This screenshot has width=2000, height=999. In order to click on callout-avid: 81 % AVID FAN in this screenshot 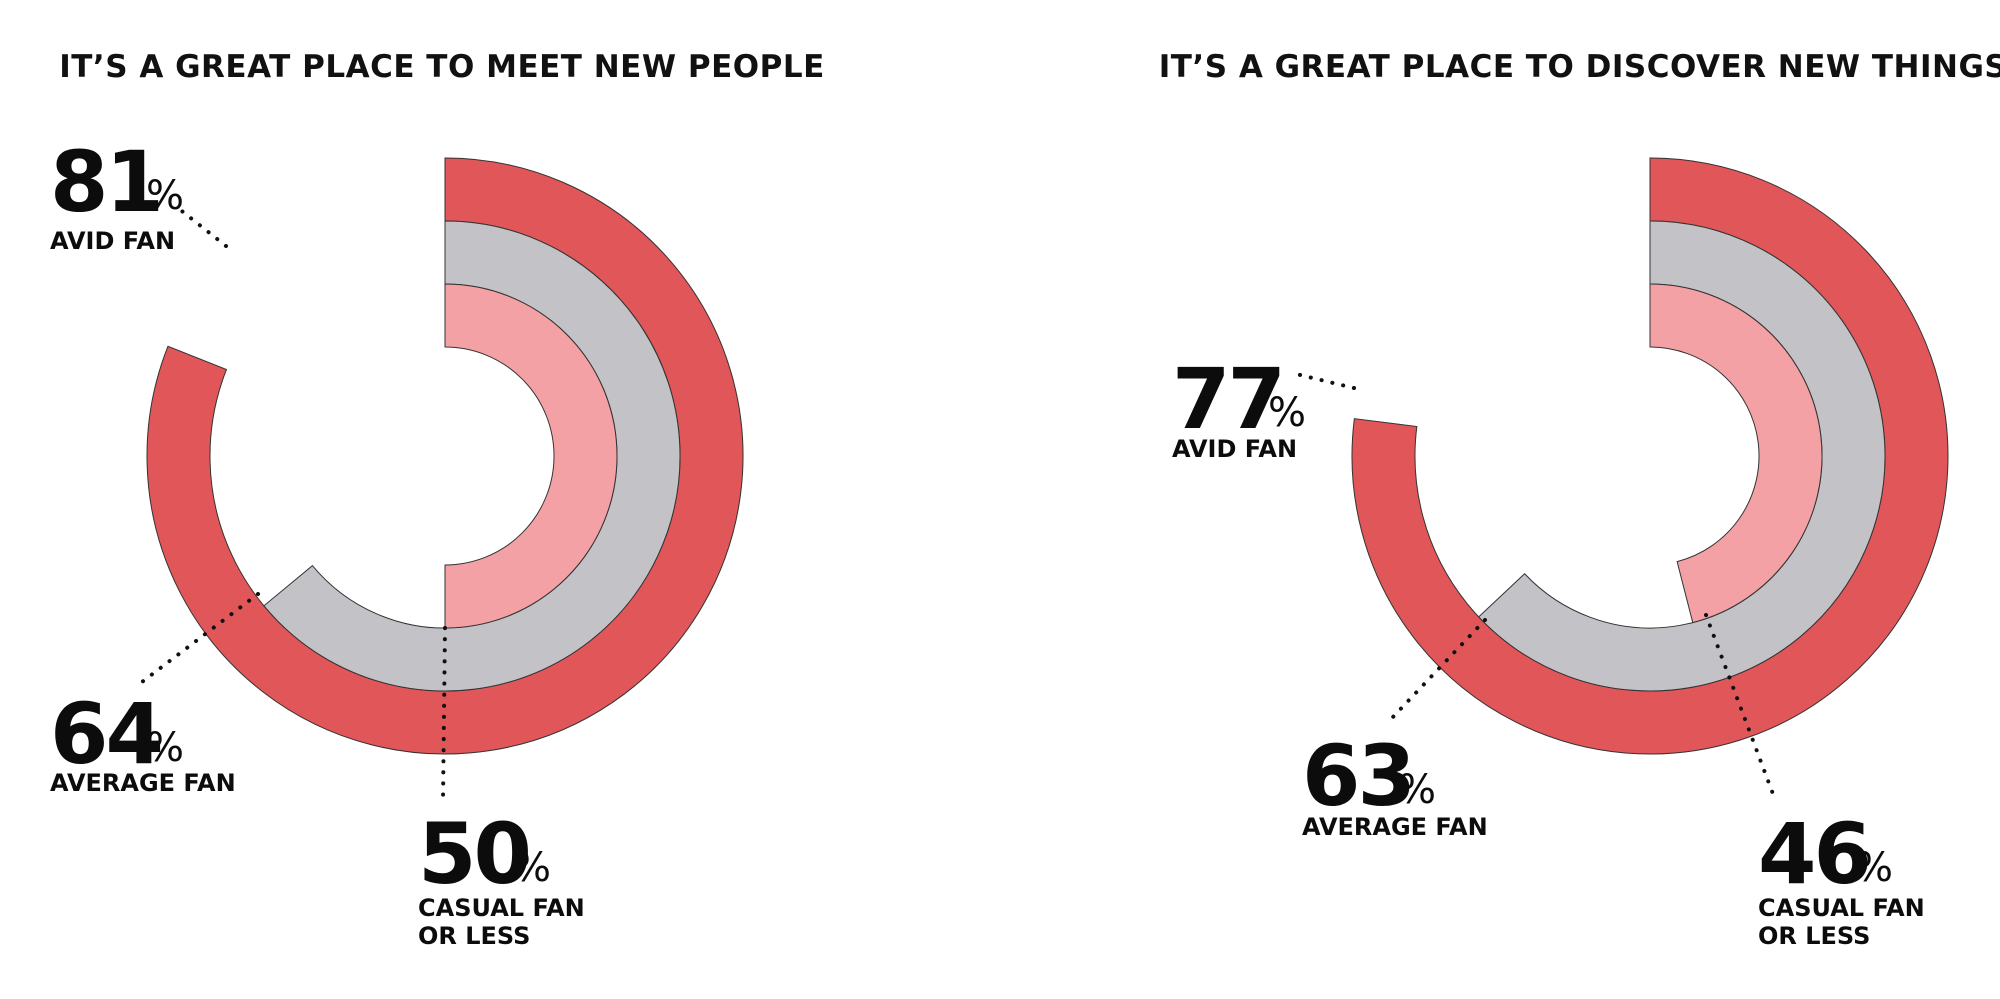, I will do `click(117, 194)`.